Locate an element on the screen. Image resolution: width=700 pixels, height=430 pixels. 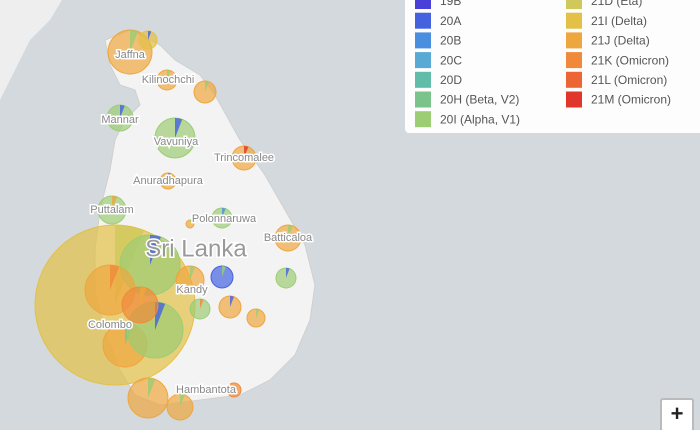
legend-label: 20H (Beta, V2) is located at coordinates (479, 100).